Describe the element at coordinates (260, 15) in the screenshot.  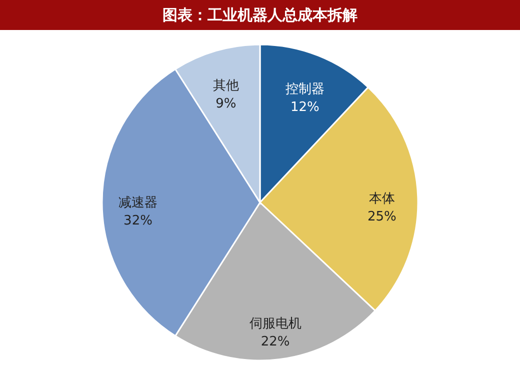
I see `chart-title: 图表：工业机器人总成本拆解` at that location.